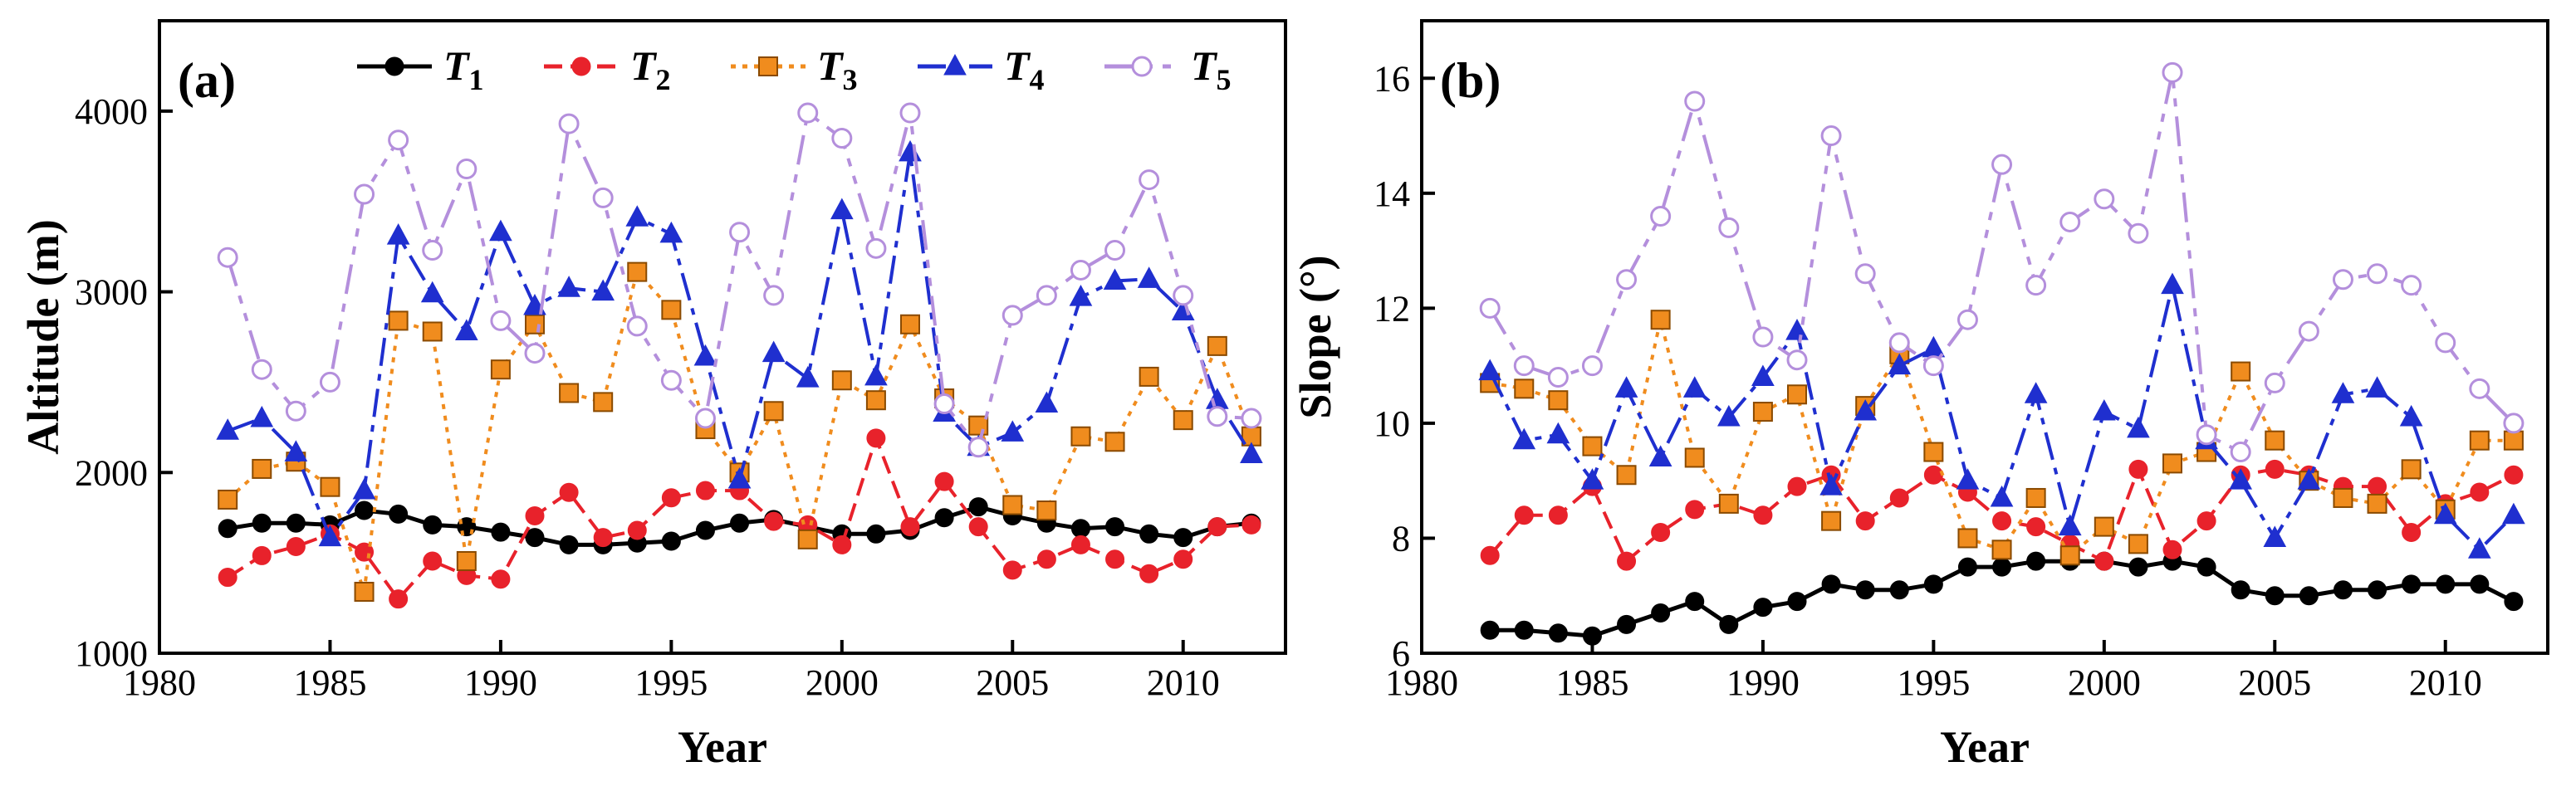 Image resolution: width=2576 pixels, height=791 pixels. Describe the element at coordinates (740, 518) in the screenshot. I see `series-markers-t2` at that location.